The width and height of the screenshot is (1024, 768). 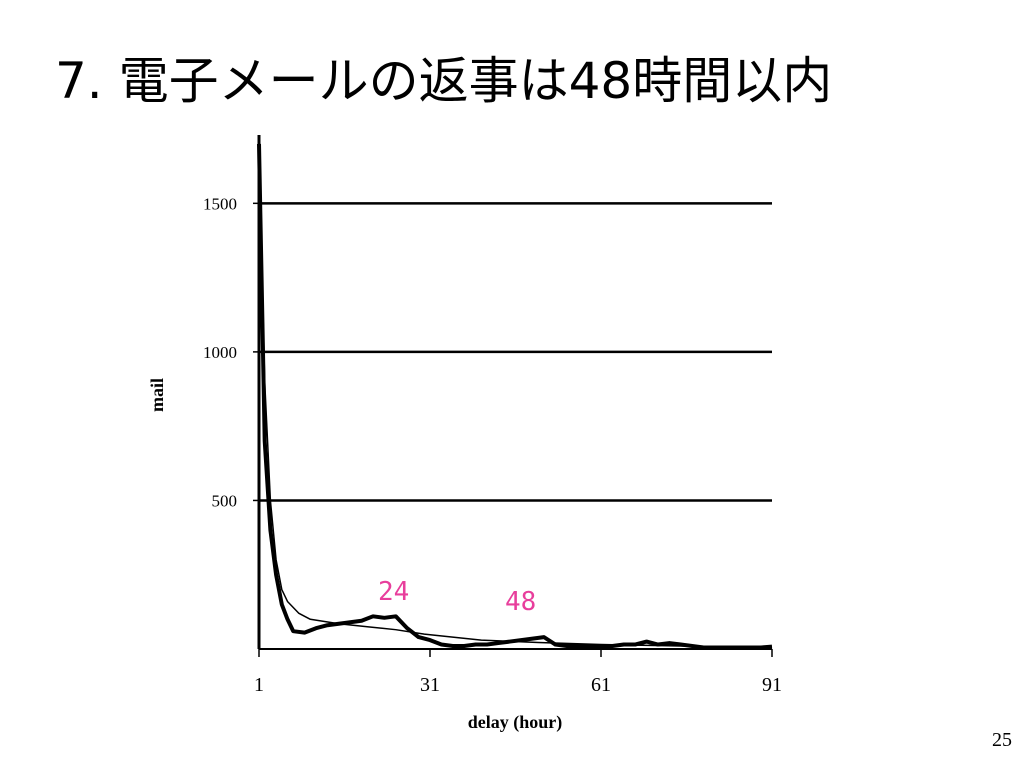 What do you see at coordinates (772, 685) in the screenshot?
I see `x-tick-label: 91` at bounding box center [772, 685].